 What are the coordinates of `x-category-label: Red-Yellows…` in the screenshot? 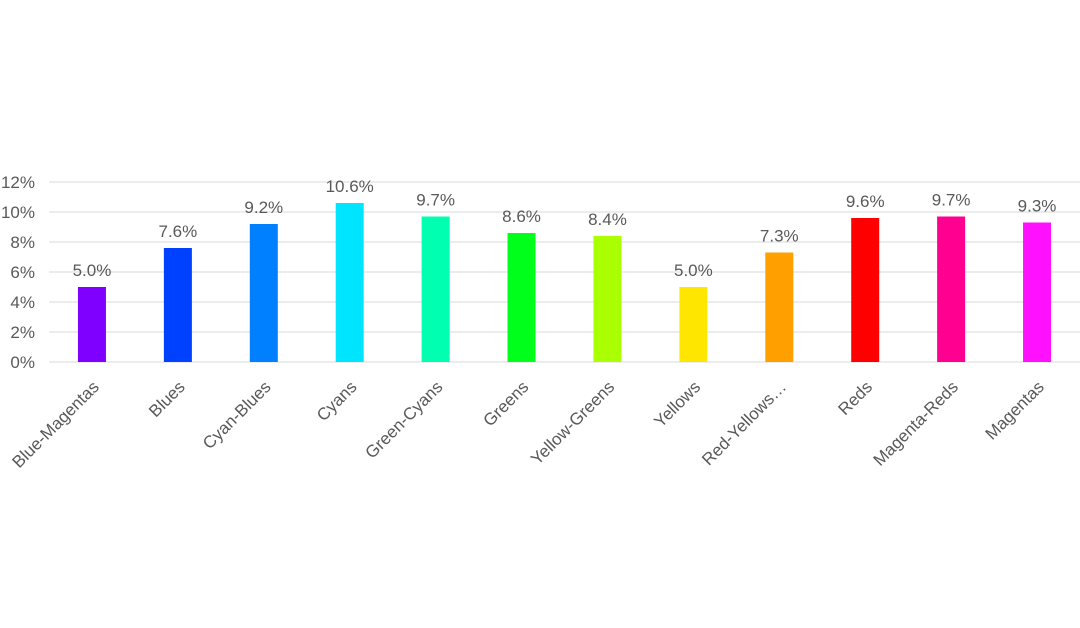 It's located at (744, 423).